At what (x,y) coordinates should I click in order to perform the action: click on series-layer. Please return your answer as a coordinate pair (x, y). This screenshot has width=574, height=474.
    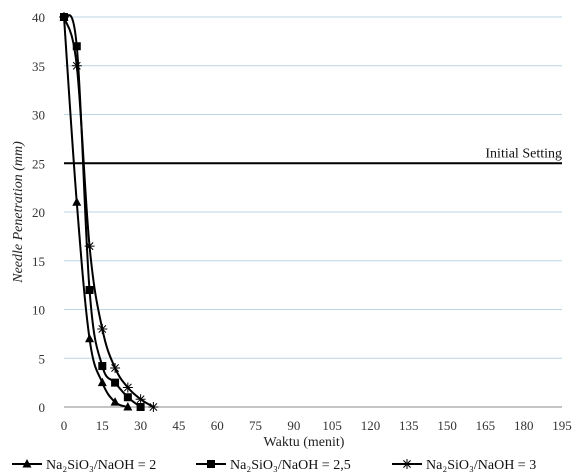
    Looking at the image, I should click on (109, 212).